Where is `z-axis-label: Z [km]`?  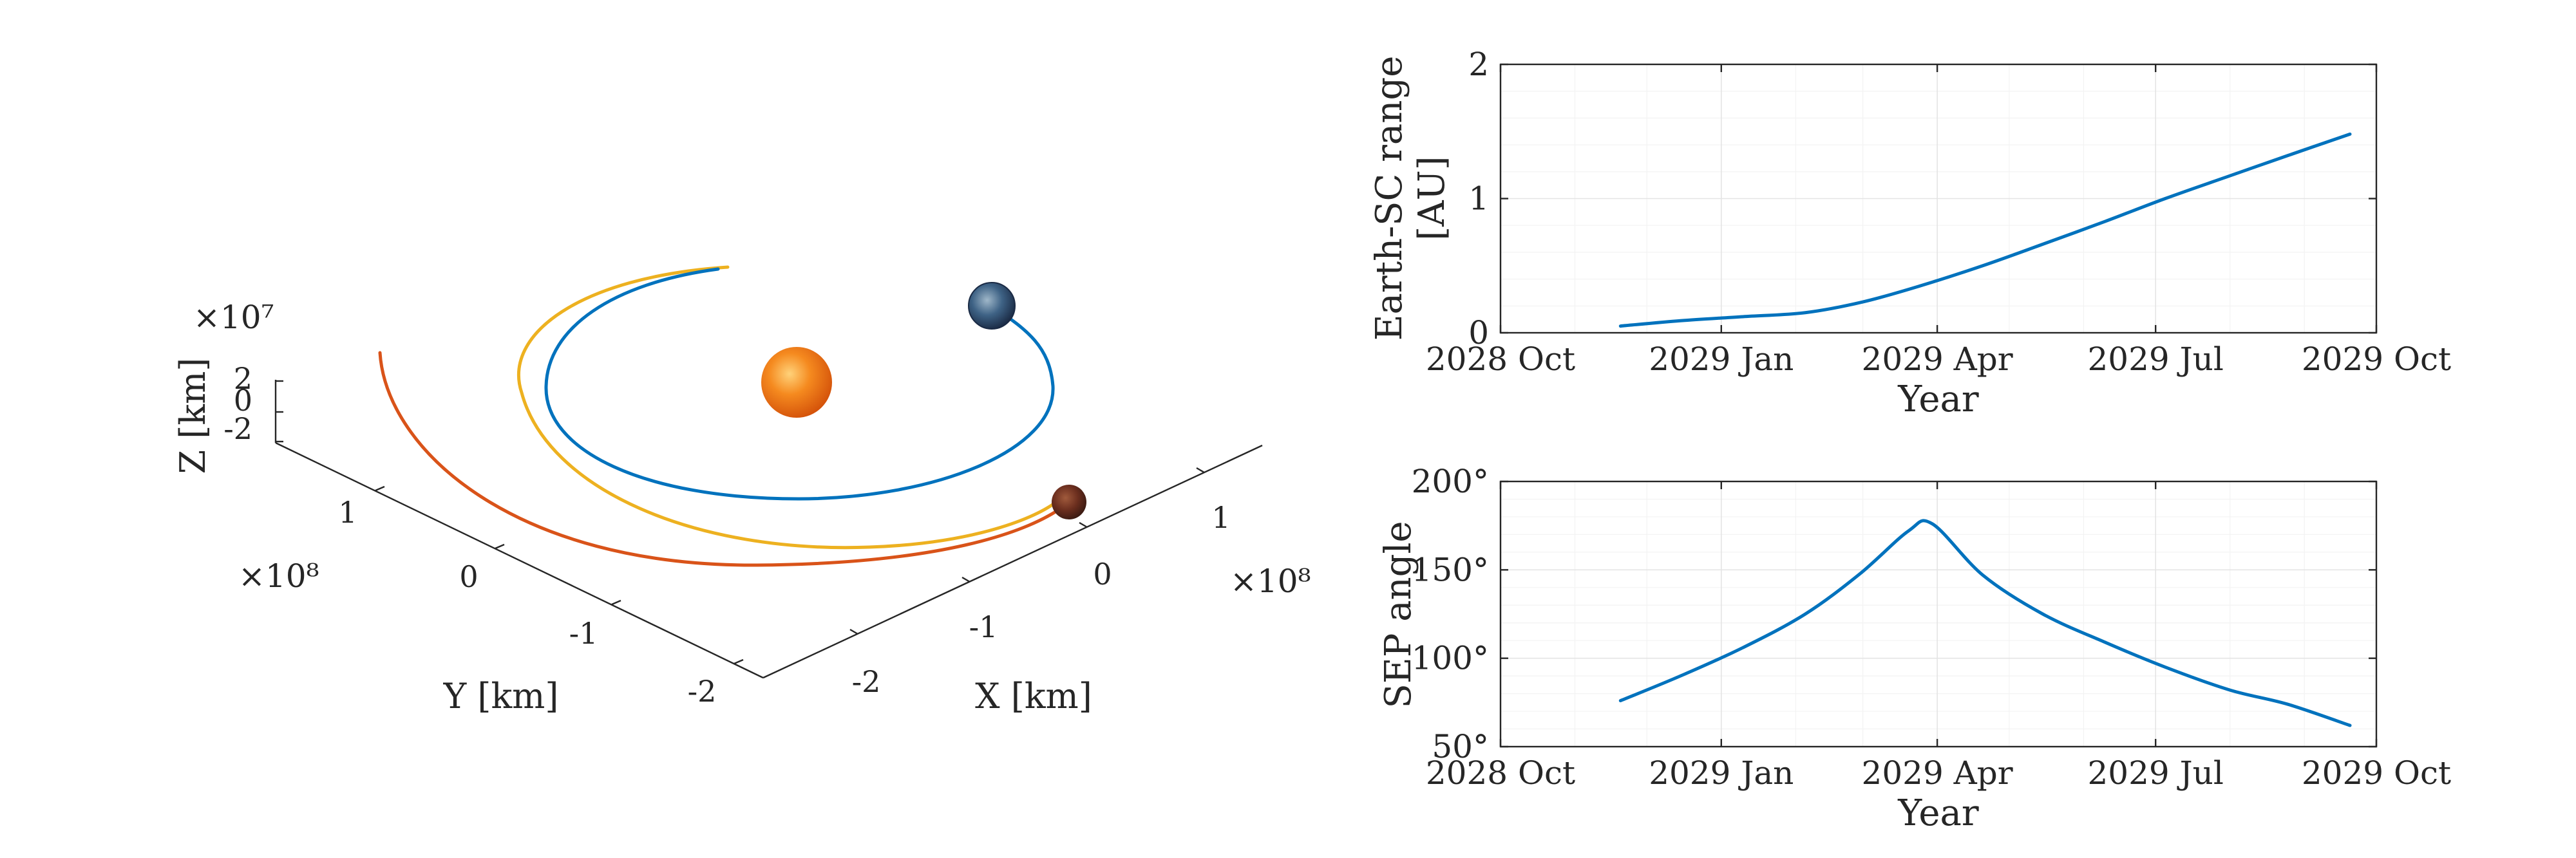 z-axis-label: Z [km] is located at coordinates (193, 416).